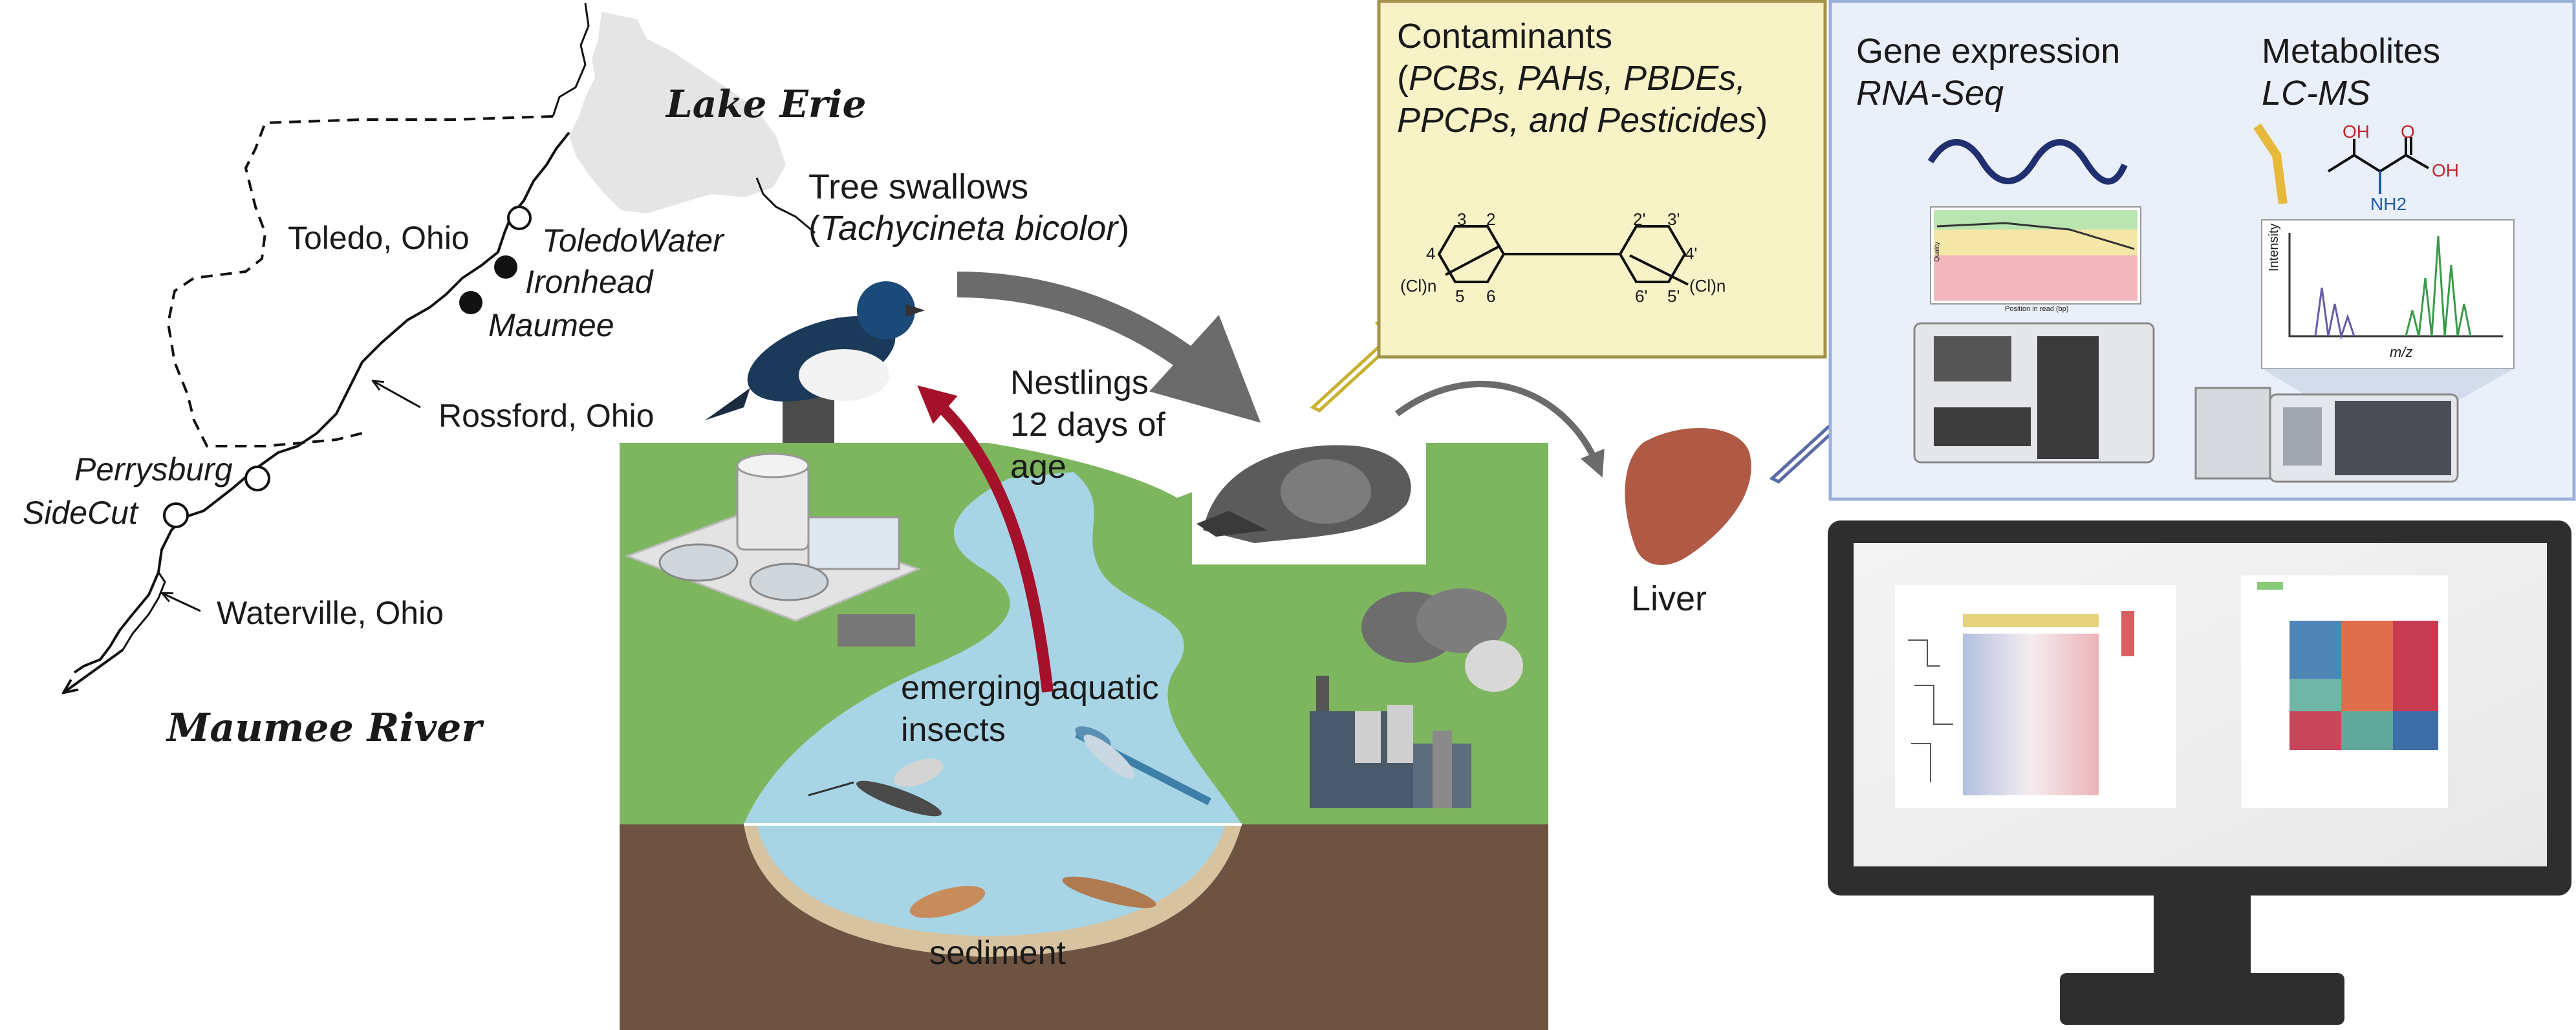  Describe the element at coordinates (815, 362) in the screenshot. I see `tree-swallow-photo` at that location.